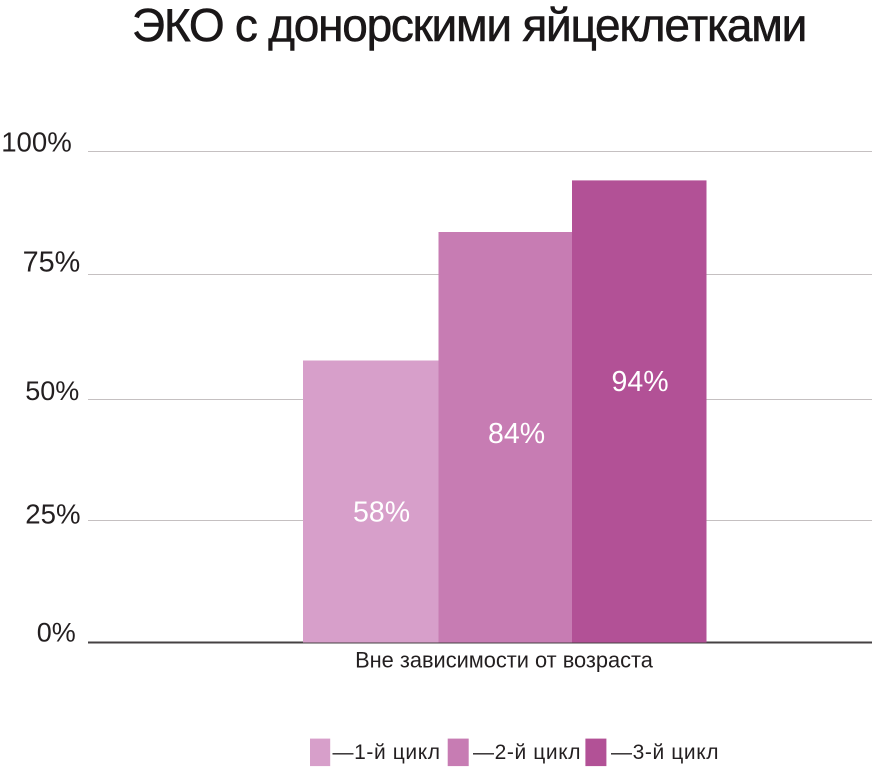 Image resolution: width=878 pixels, height=768 pixels. Describe the element at coordinates (36, 141) in the screenshot. I see `svg-text: 100%` at that location.